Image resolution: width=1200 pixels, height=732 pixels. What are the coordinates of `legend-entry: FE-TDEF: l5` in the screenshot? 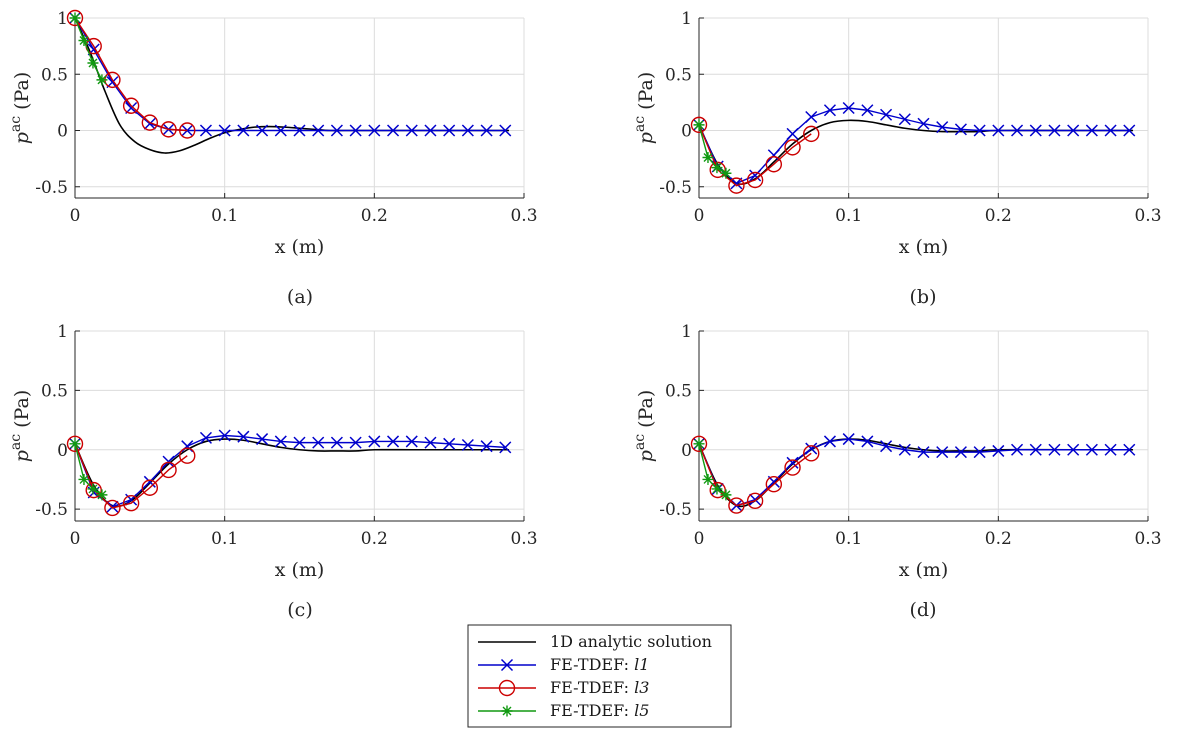 It's located at (563, 710).